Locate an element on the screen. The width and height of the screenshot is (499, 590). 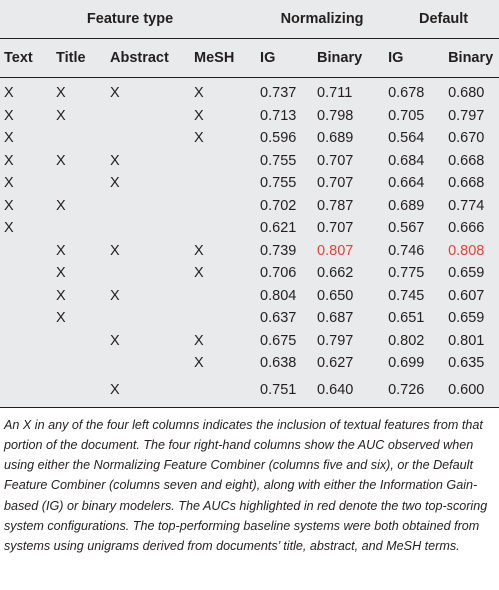
column-header-normalizing-ig: IG is located at coordinates (285, 58).